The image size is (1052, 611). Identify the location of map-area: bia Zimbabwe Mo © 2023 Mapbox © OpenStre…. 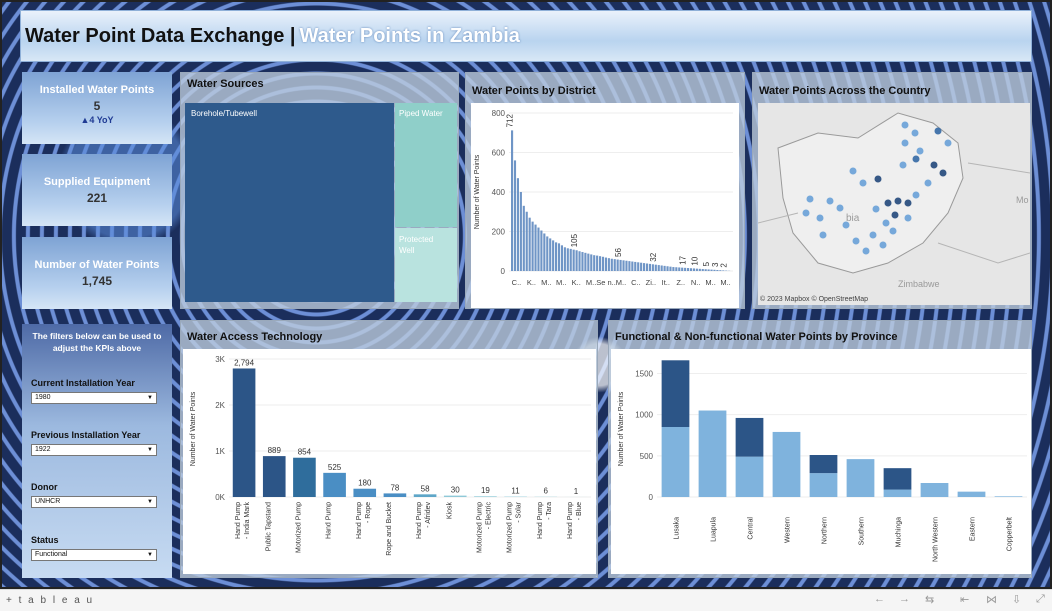
(894, 204).